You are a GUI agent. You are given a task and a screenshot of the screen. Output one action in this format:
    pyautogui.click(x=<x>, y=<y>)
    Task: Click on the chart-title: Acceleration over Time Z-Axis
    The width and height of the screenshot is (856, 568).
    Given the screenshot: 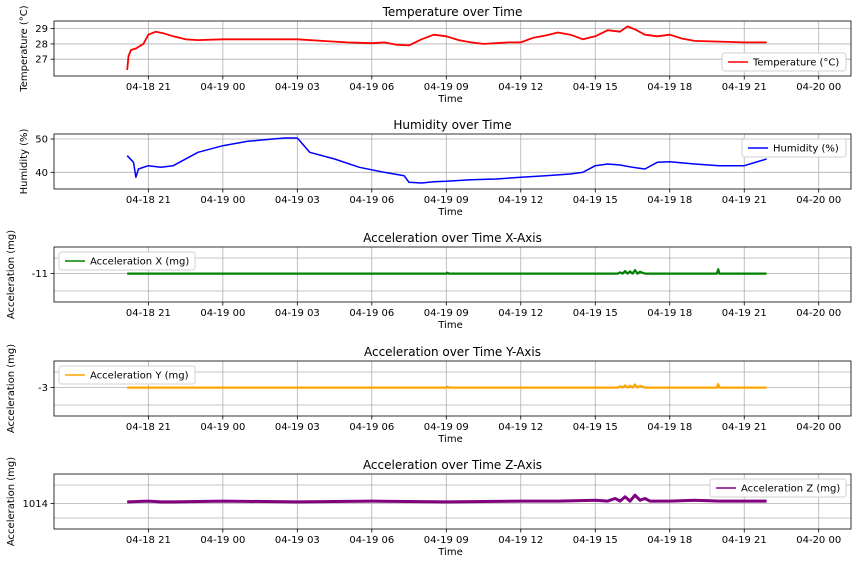 What is the action you would take?
    pyautogui.click(x=452, y=465)
    